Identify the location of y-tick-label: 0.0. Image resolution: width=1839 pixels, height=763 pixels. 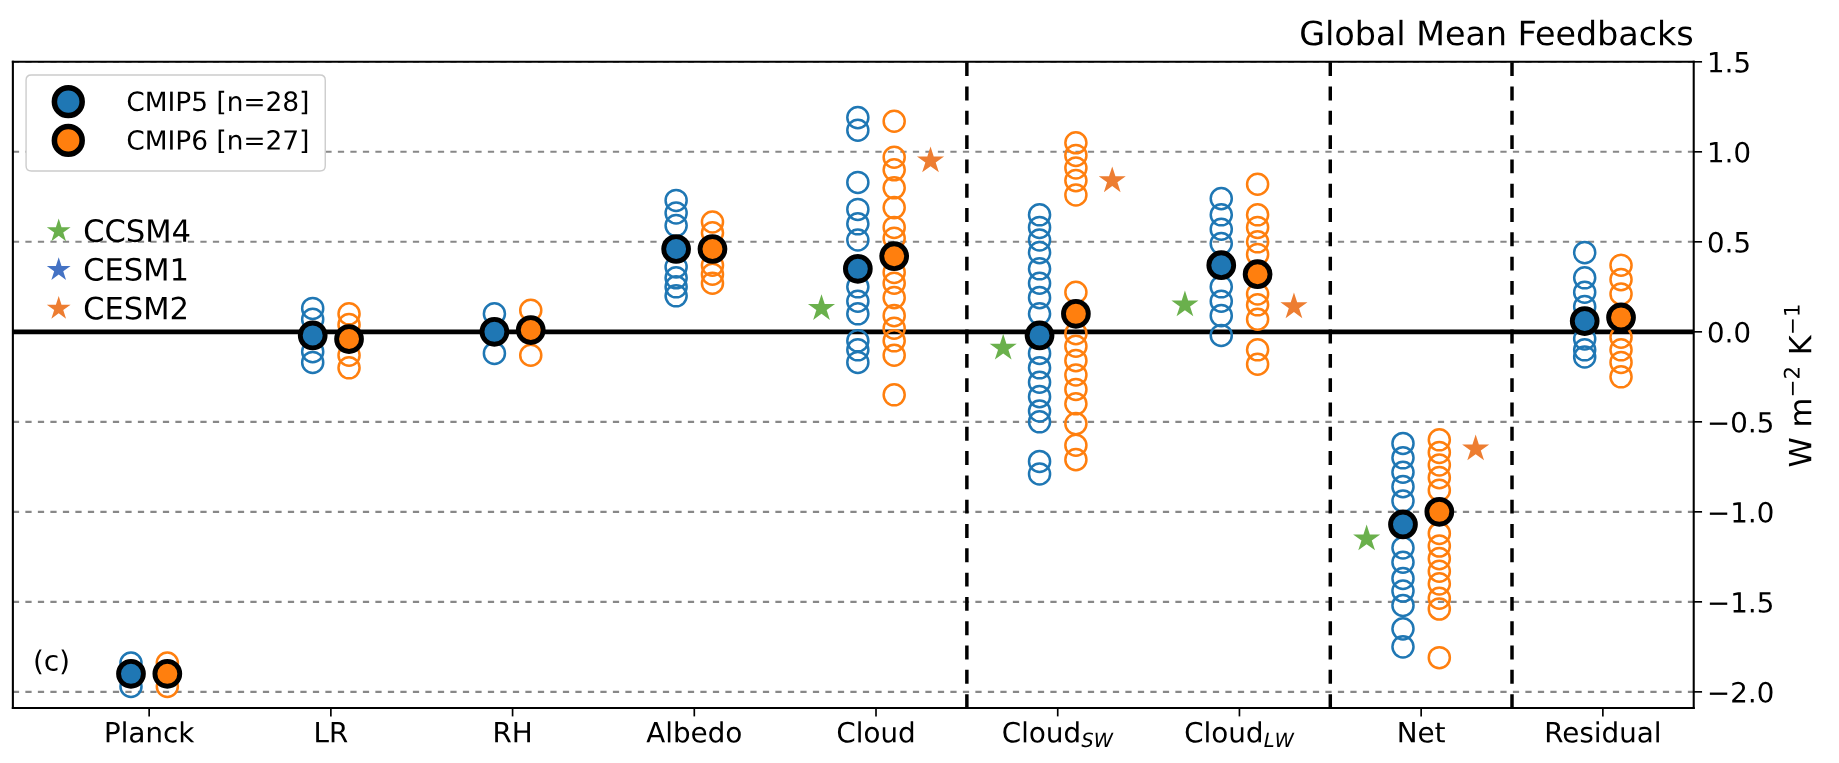
(1729, 332).